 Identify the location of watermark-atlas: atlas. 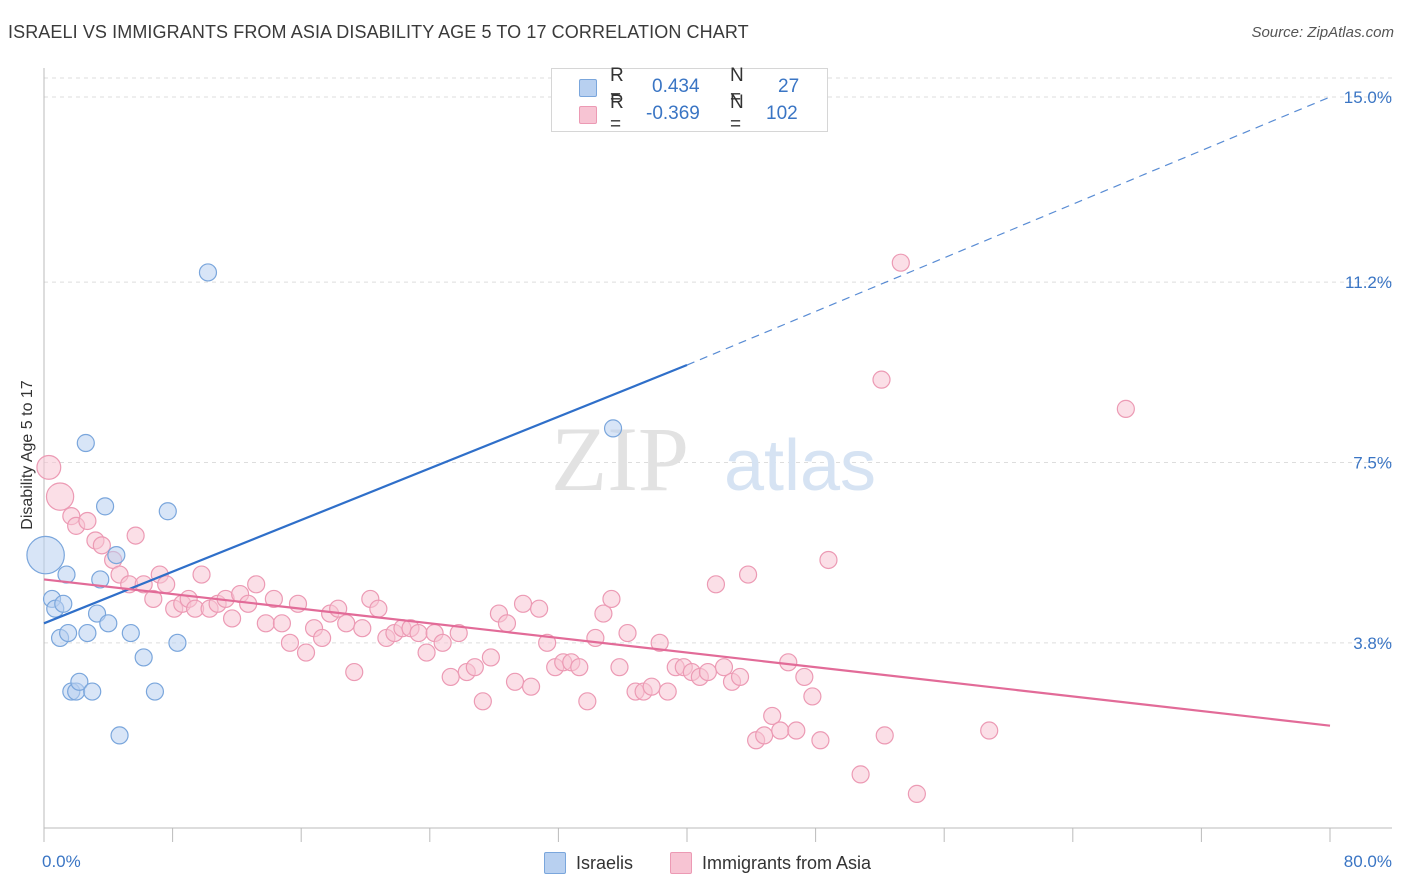
(800, 466).